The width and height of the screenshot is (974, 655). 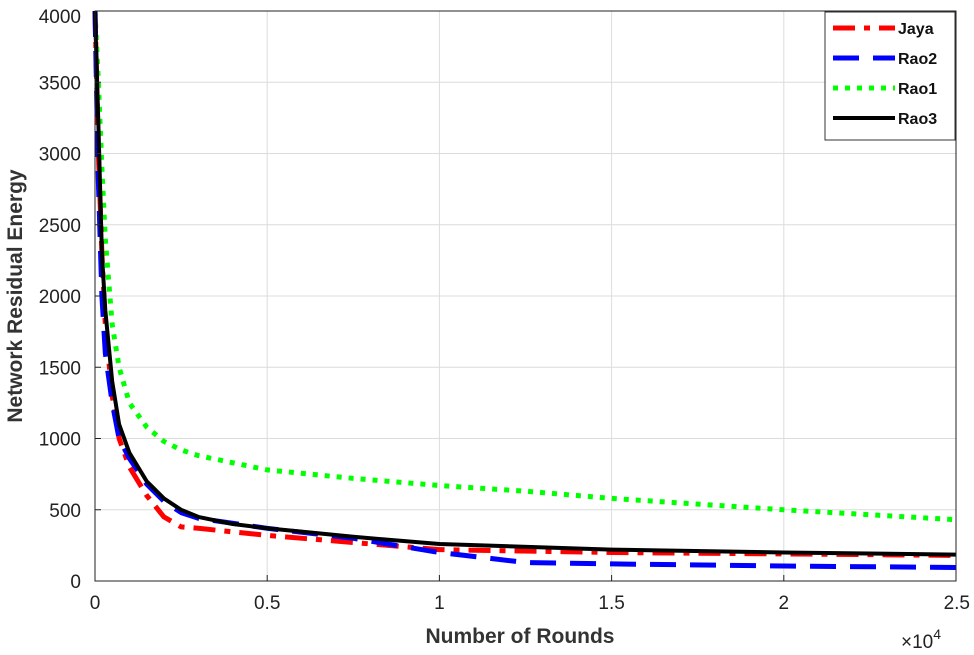 I want to click on y-tick-label: 1500, so click(x=60, y=368).